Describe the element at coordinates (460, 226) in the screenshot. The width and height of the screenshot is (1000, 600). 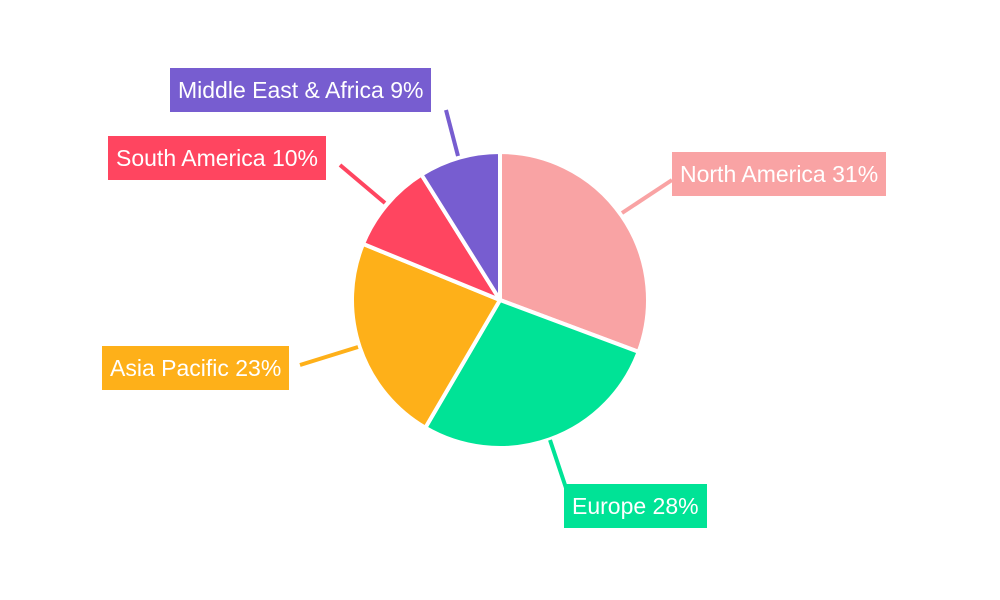
I see `pie-slice-middle-east-africa` at that location.